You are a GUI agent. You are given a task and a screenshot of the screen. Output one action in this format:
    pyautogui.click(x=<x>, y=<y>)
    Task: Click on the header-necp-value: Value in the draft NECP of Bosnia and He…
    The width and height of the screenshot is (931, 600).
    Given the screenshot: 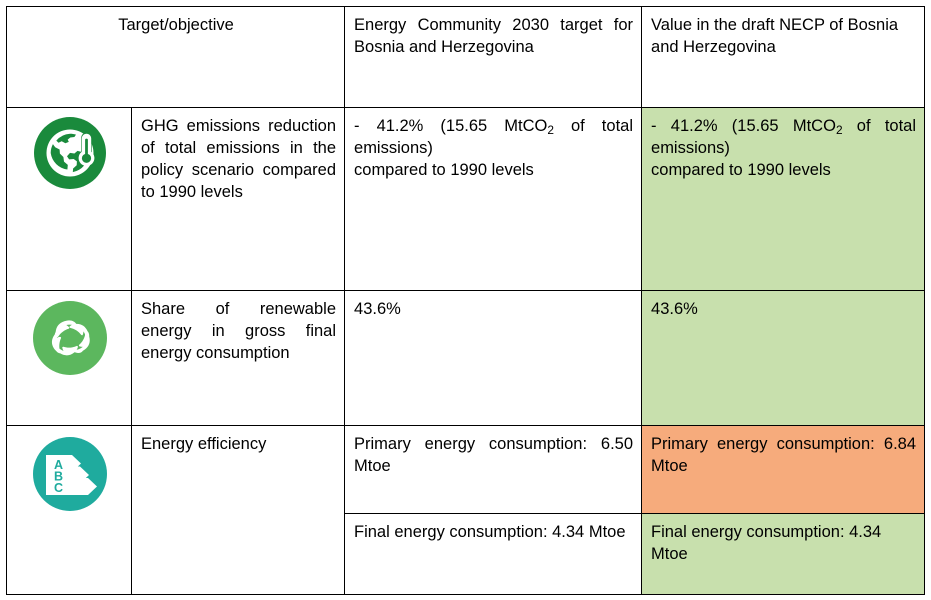 What is the action you would take?
    pyautogui.click(x=783, y=57)
    